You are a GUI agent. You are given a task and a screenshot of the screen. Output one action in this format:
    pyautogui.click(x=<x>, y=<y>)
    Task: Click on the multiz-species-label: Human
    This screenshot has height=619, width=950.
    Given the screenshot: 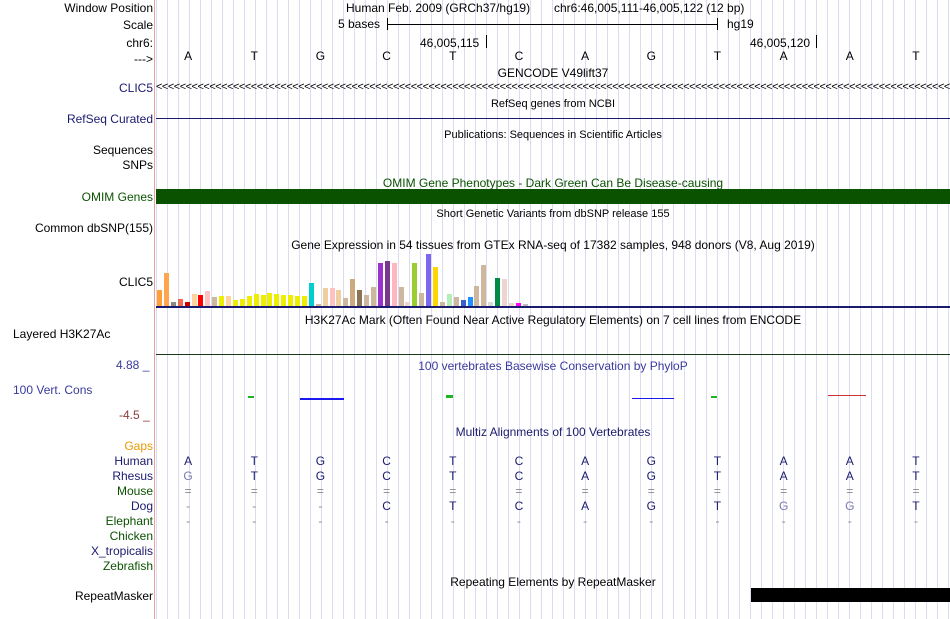 What is the action you would take?
    pyautogui.click(x=133, y=461)
    